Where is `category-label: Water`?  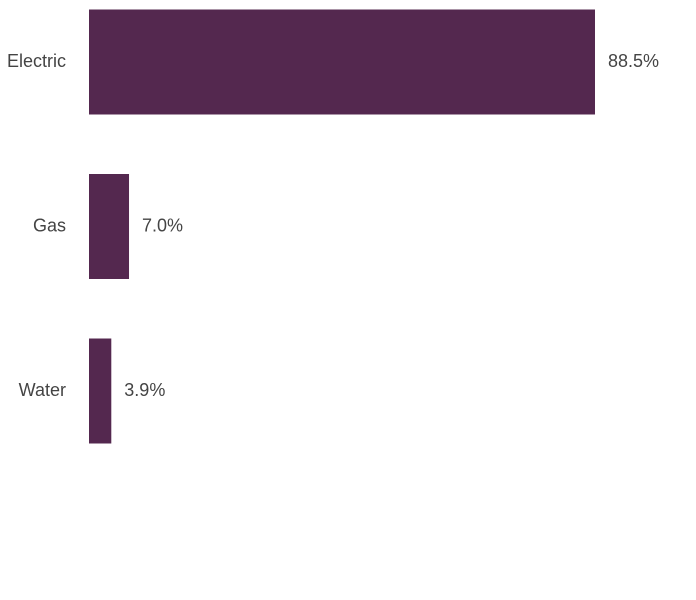
category-label: Water is located at coordinates (42, 390).